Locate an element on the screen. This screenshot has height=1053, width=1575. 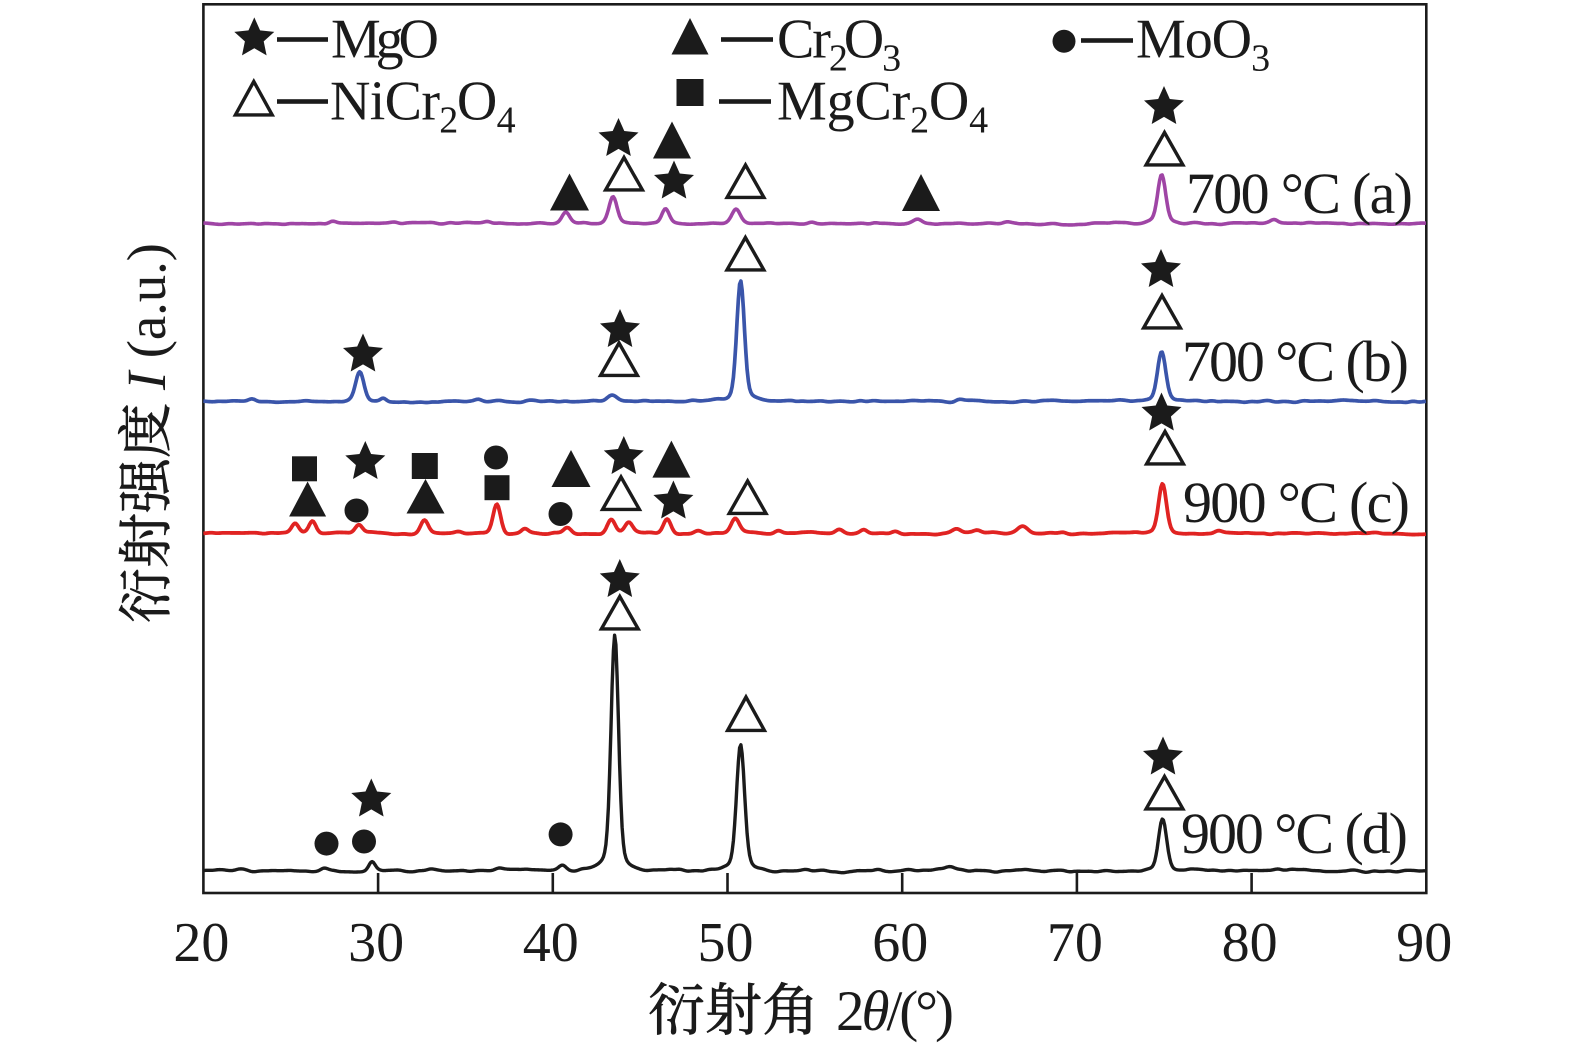
svg-text: 900 °C (d) is located at coordinates (1294, 833).